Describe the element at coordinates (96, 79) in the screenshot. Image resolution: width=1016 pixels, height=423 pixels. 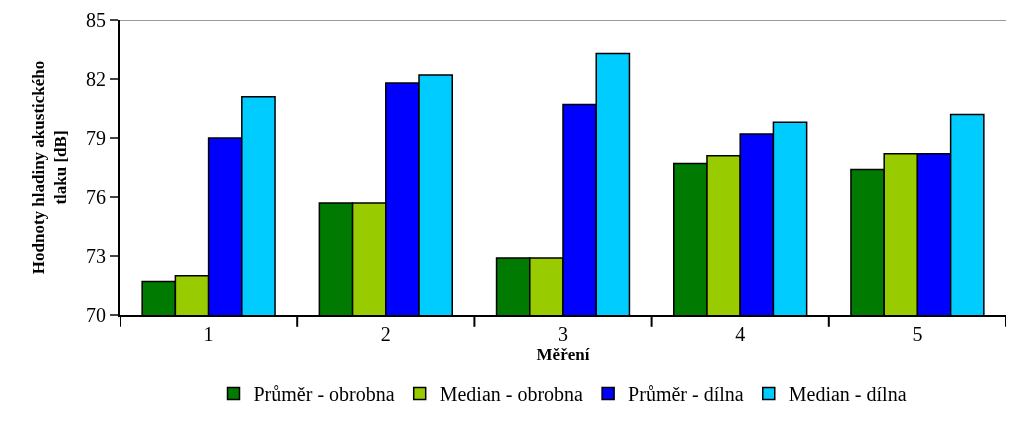
I see `y-tick-label: 82` at that location.